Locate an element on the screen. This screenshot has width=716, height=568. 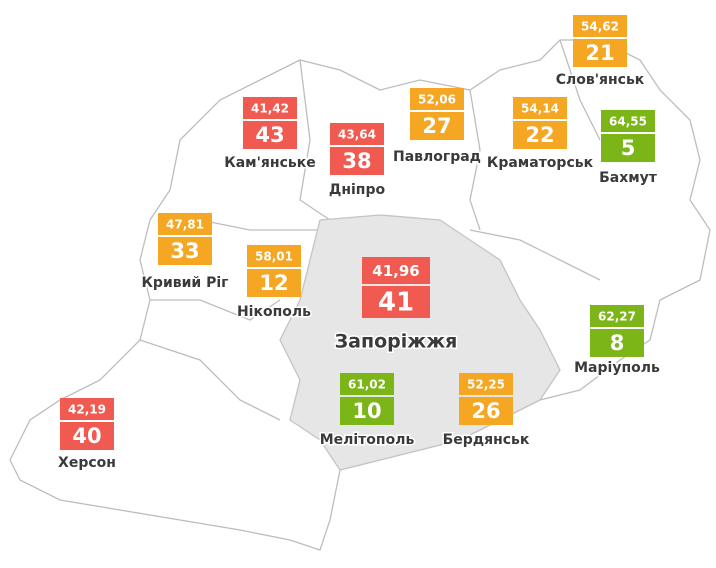
rank: 26 is located at coordinates (485, 411).